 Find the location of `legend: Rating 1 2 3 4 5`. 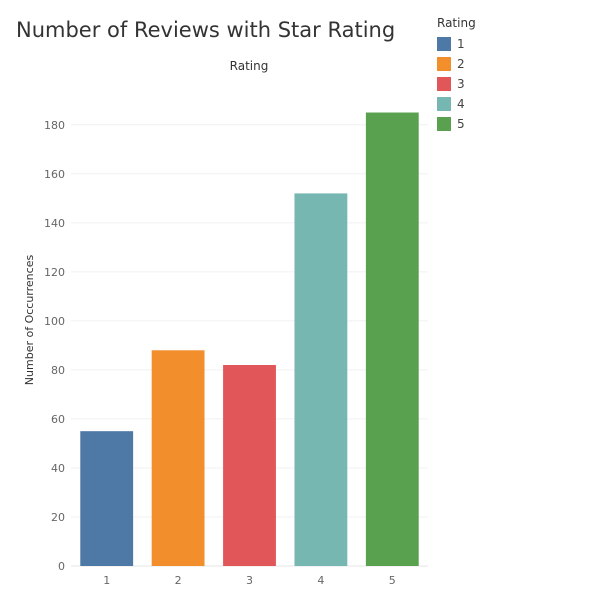

legend: Rating 1 2 3 4 5 is located at coordinates (456, 75).